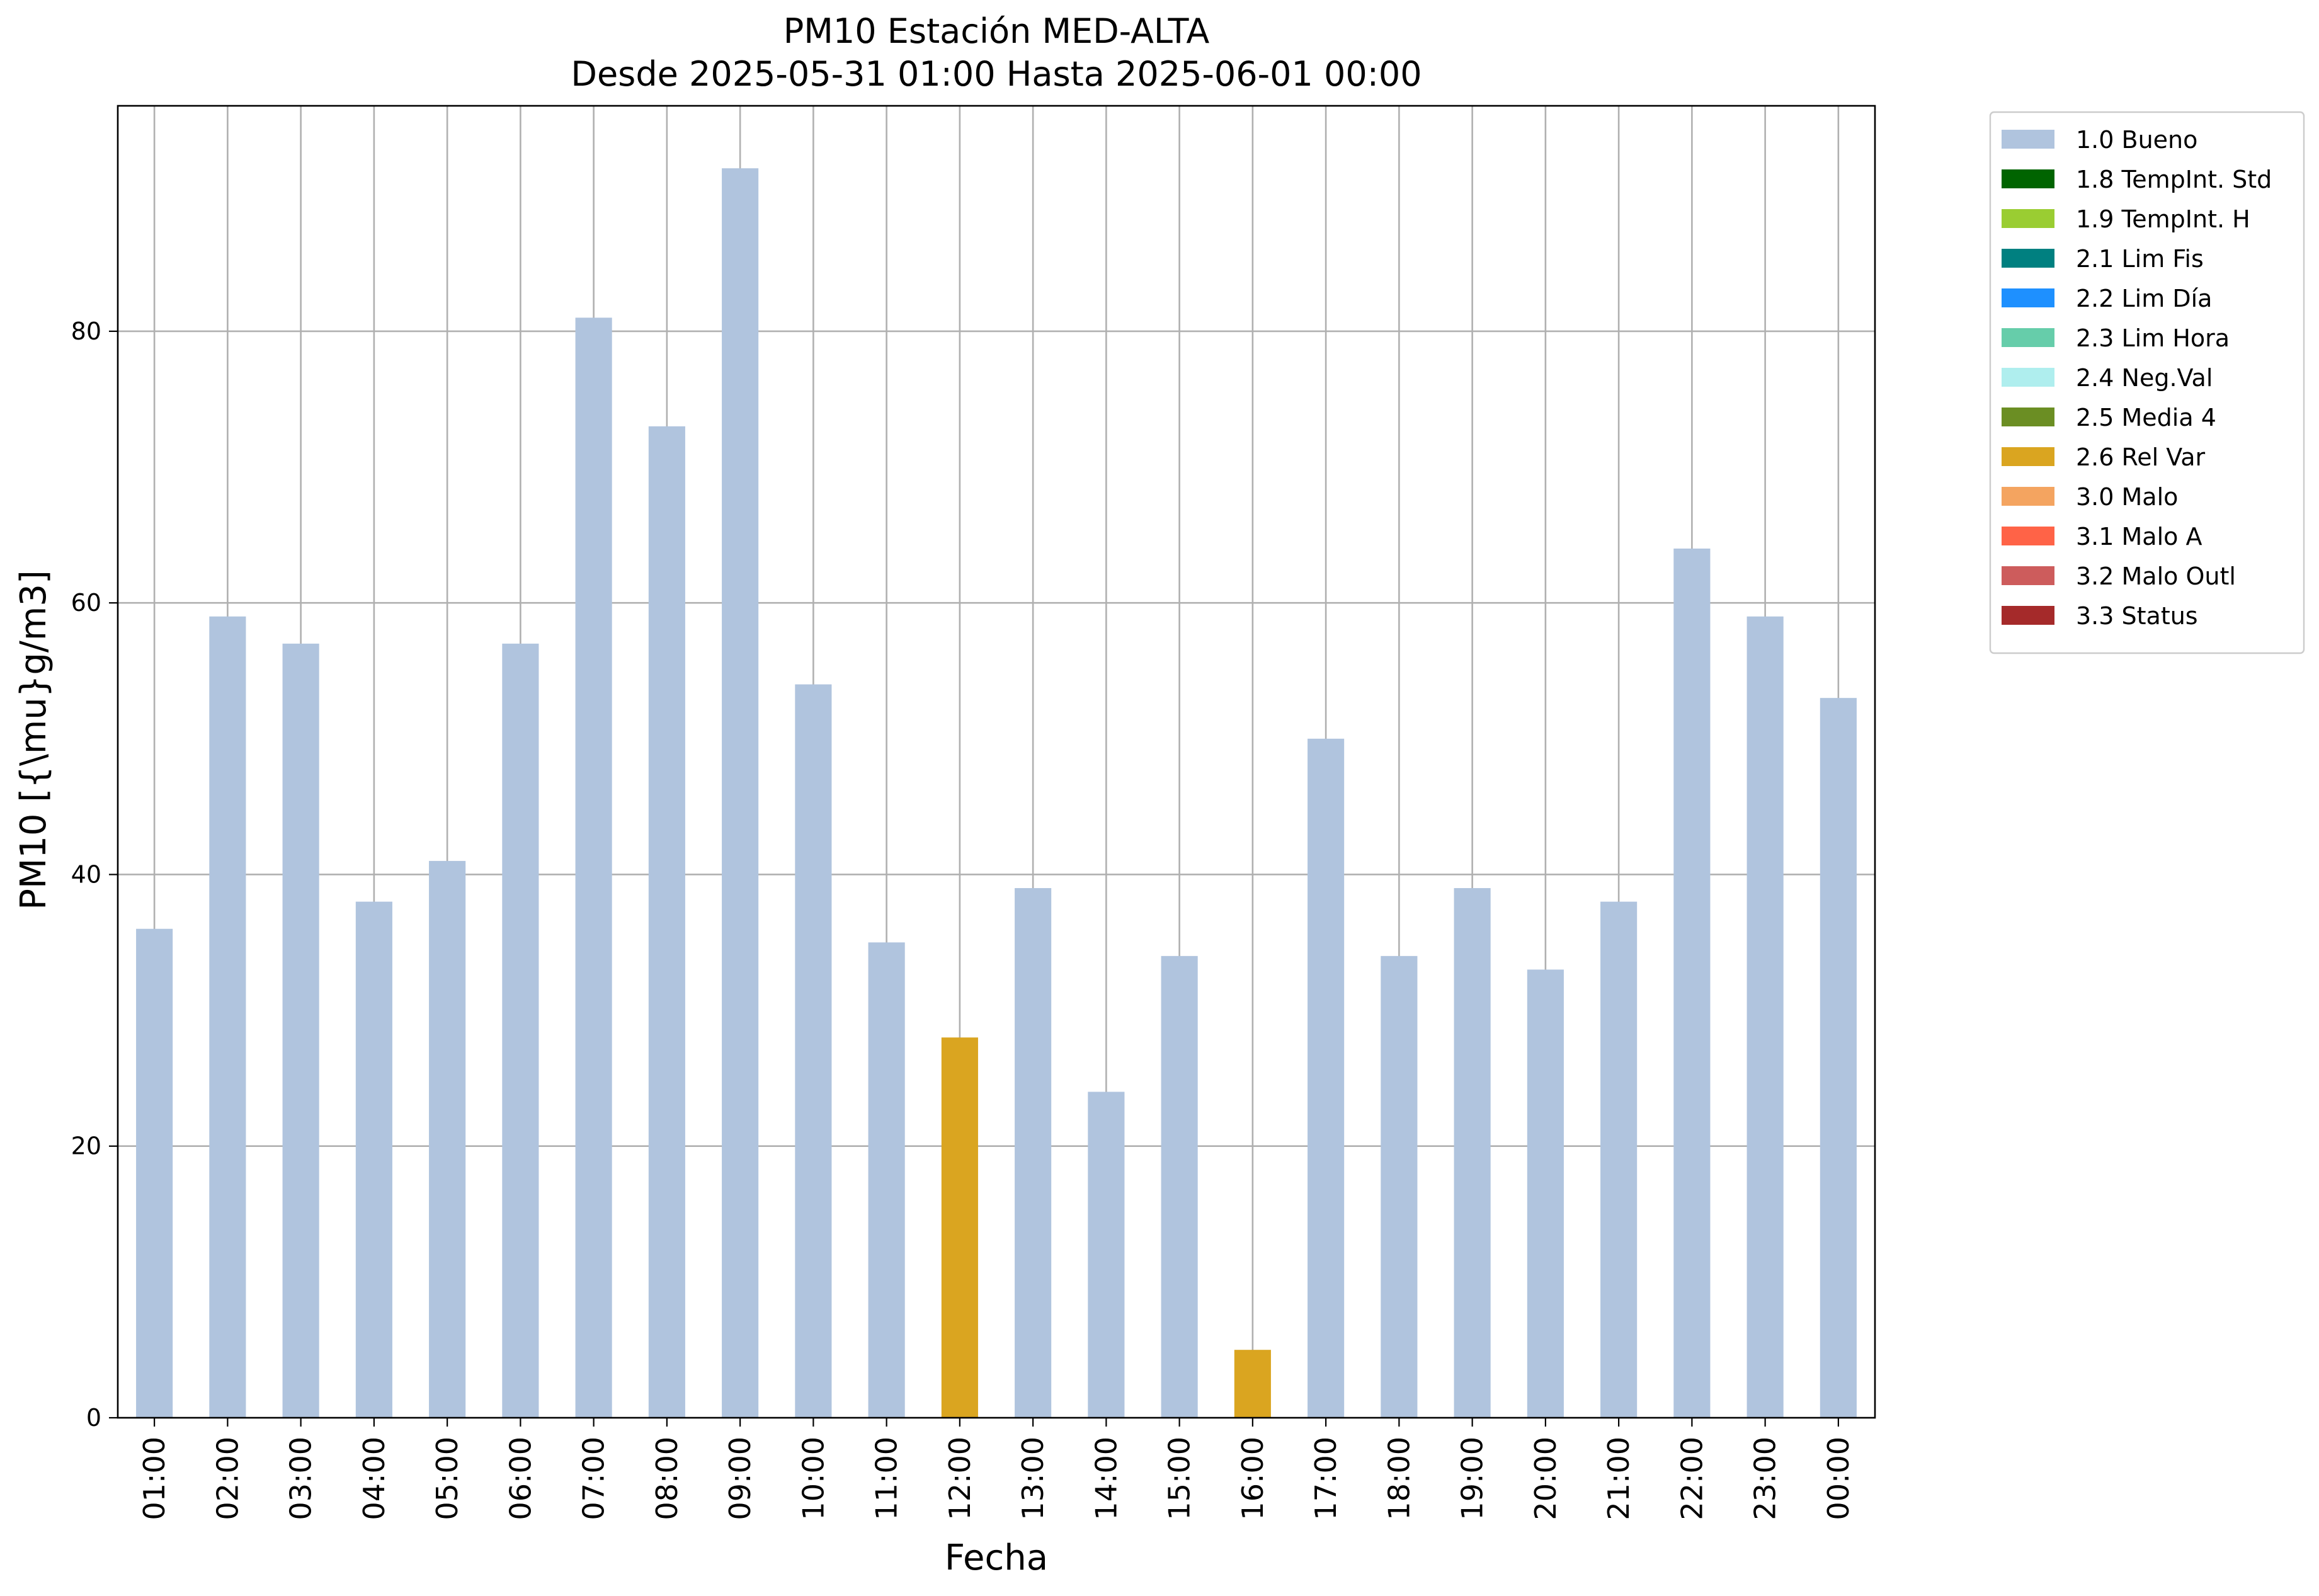 The width and height of the screenshot is (2319, 1596). I want to click on legend-label-5: 2.3 Lim Hora, so click(2153, 338).